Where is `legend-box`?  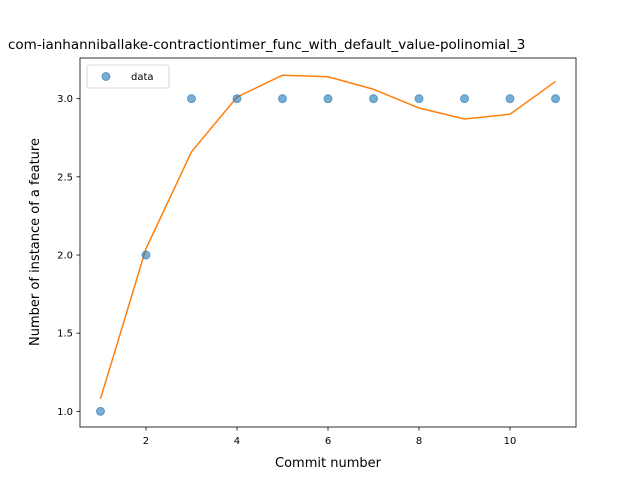
legend-box is located at coordinates (128, 76).